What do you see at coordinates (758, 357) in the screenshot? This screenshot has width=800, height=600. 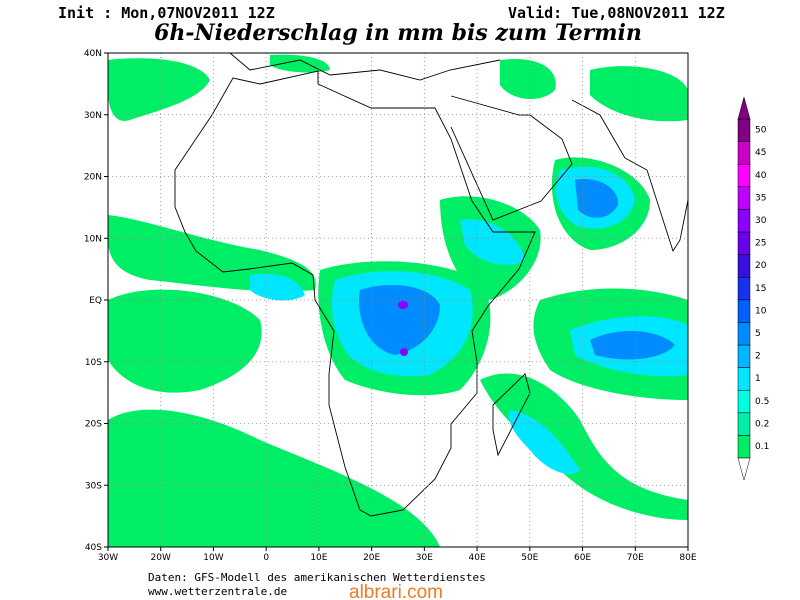 I see `legend-label: 2` at bounding box center [758, 357].